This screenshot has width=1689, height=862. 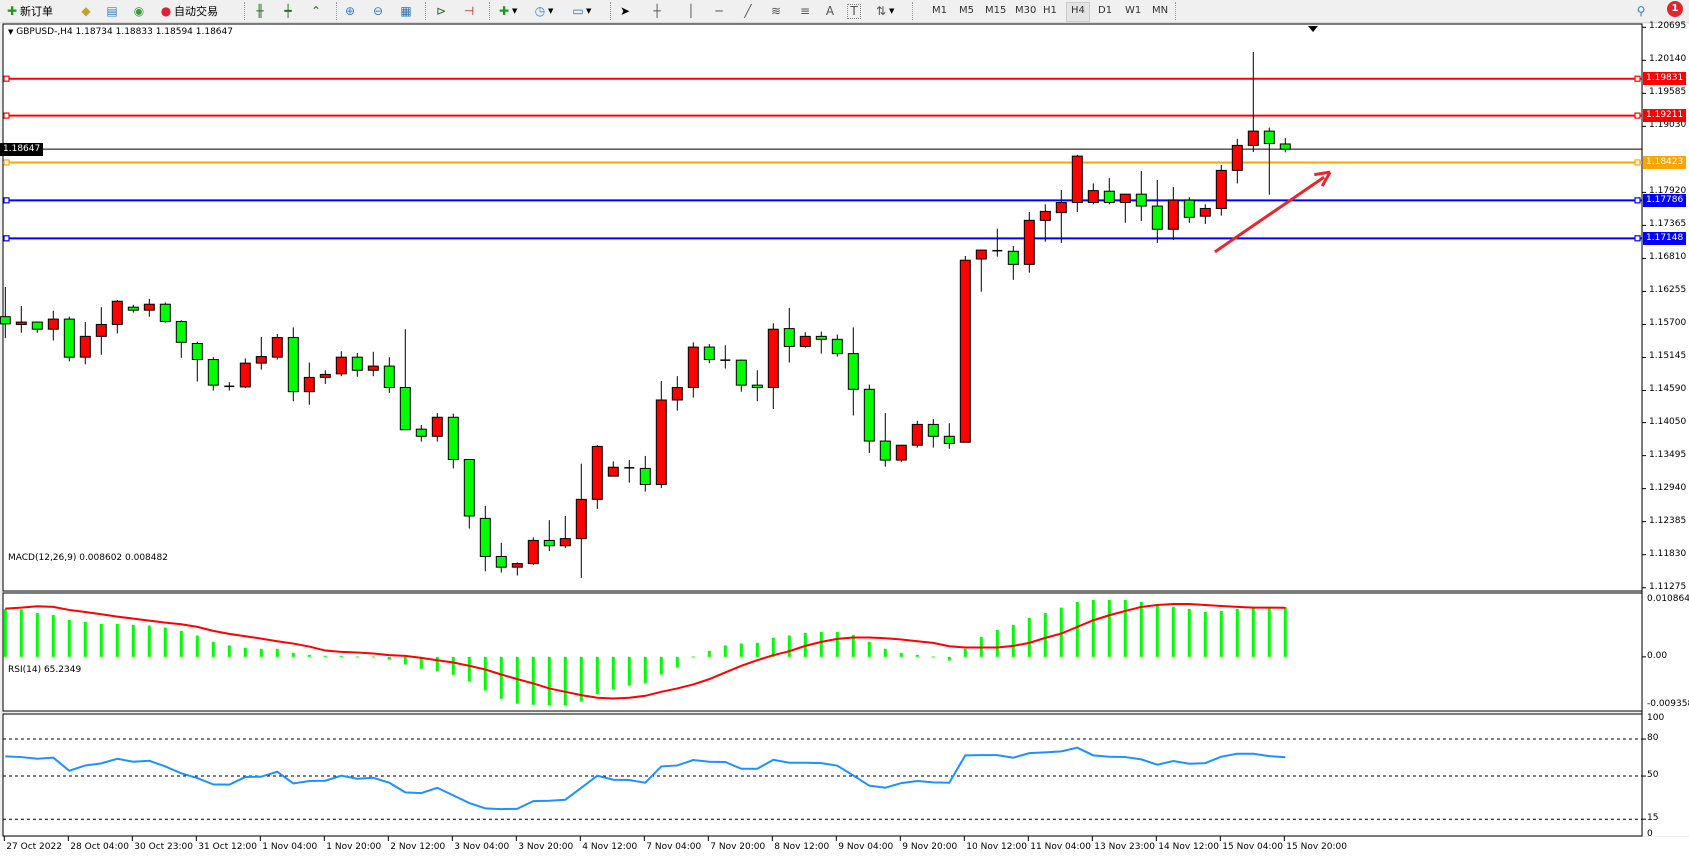 I want to click on templates-button: ▭ ▼, so click(x=580, y=11).